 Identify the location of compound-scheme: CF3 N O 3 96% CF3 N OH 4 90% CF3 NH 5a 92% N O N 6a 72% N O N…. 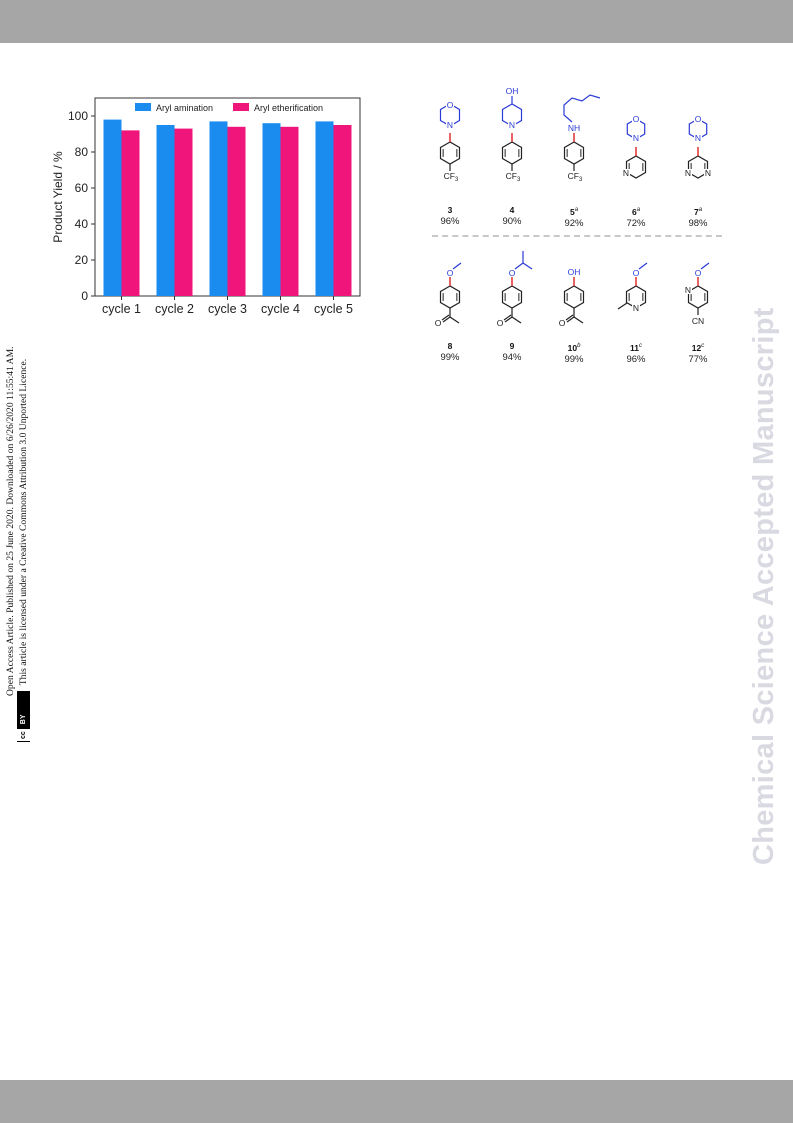
(570, 230).